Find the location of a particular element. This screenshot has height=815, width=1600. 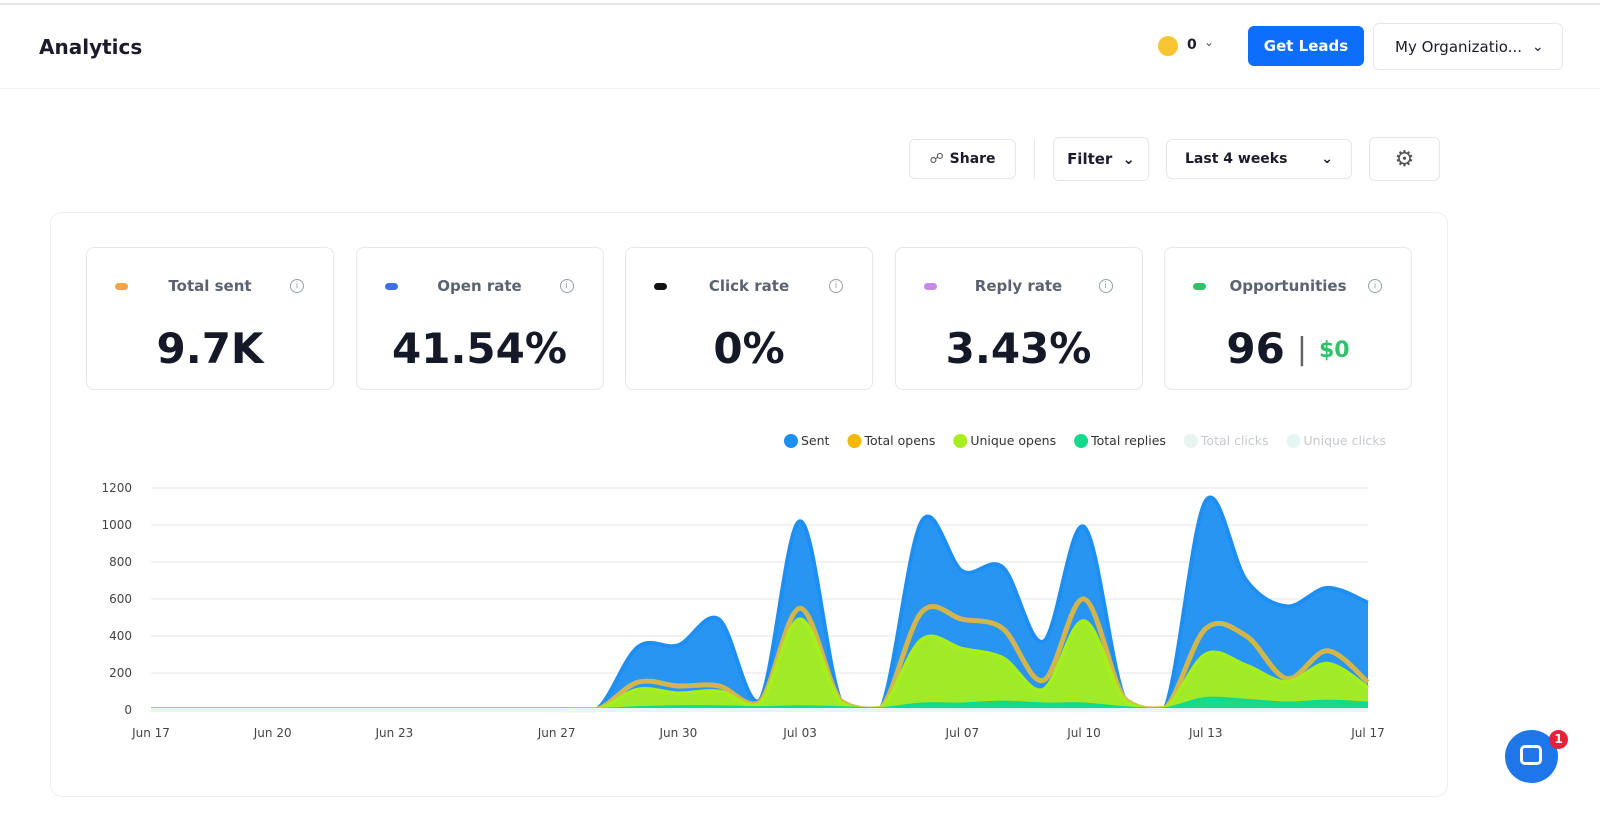

stat-number: 3.43% is located at coordinates (1018, 348).